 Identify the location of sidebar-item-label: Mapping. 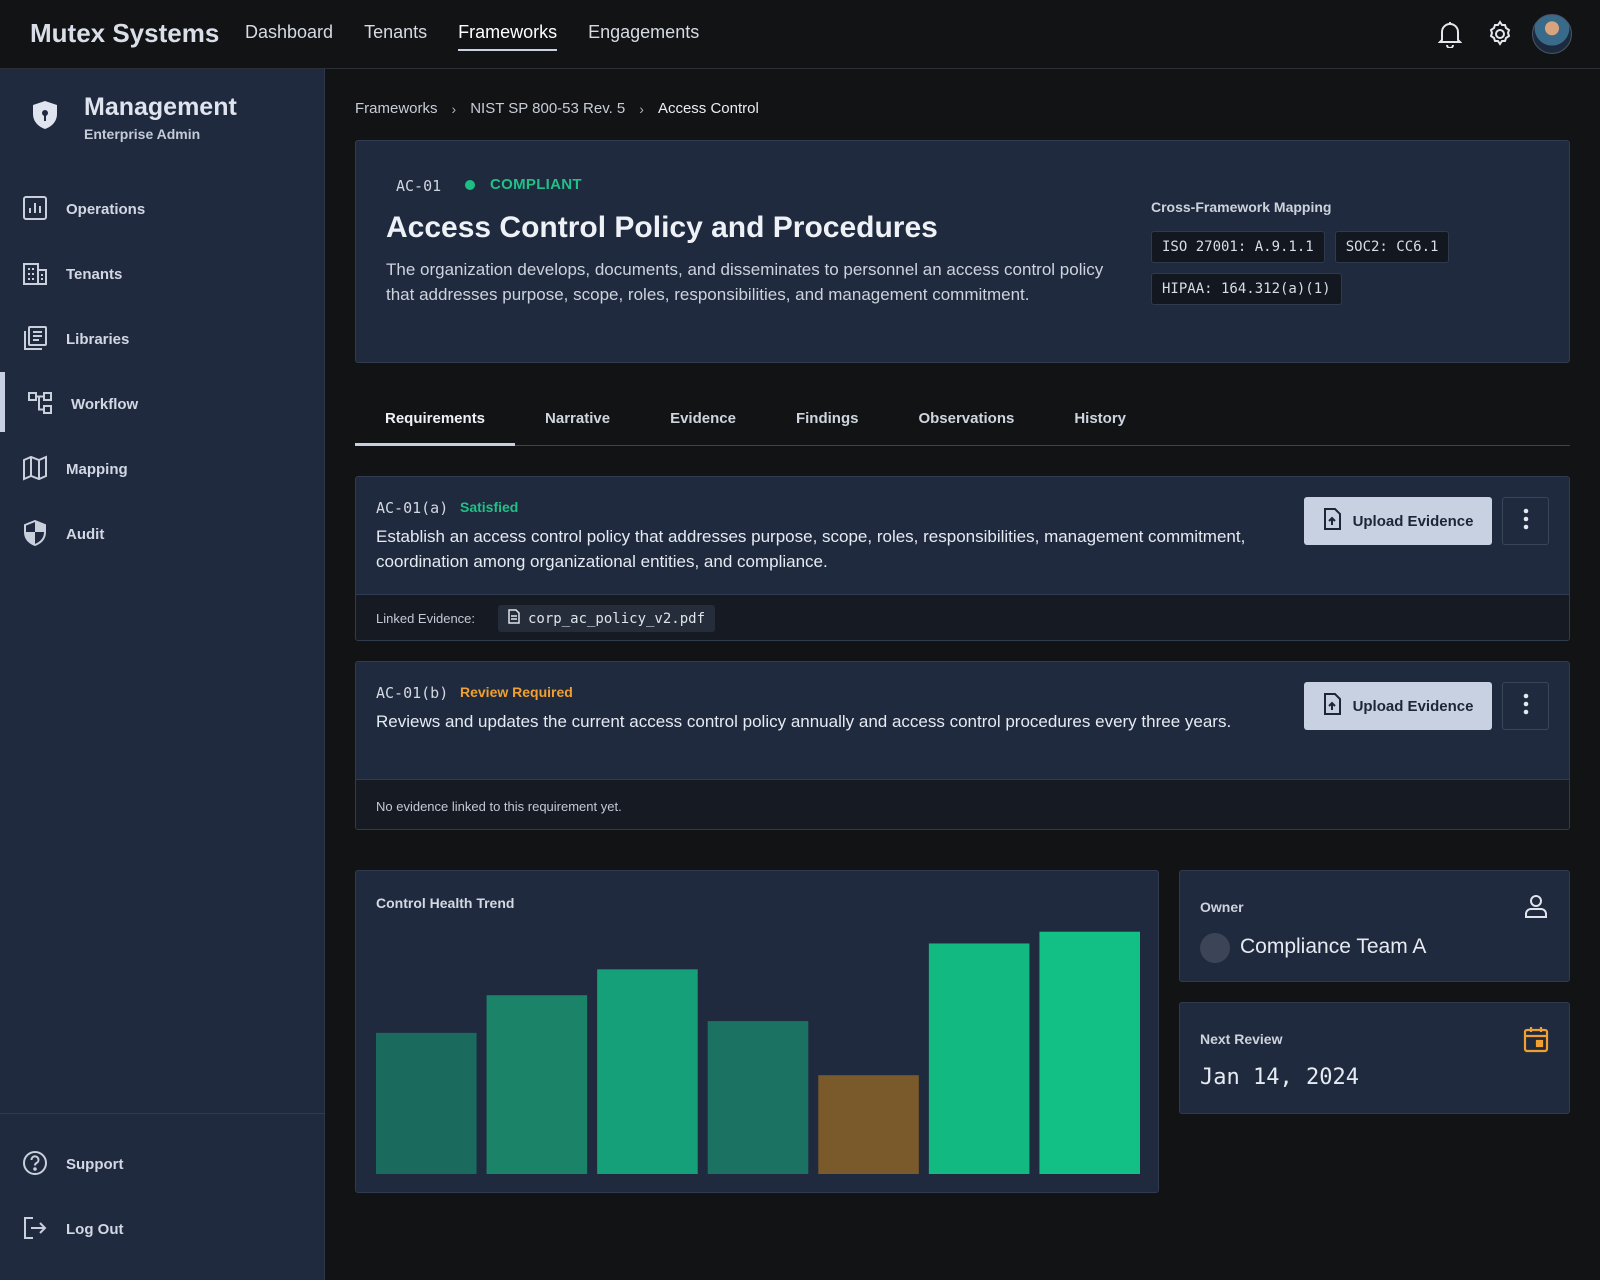
(97, 469).